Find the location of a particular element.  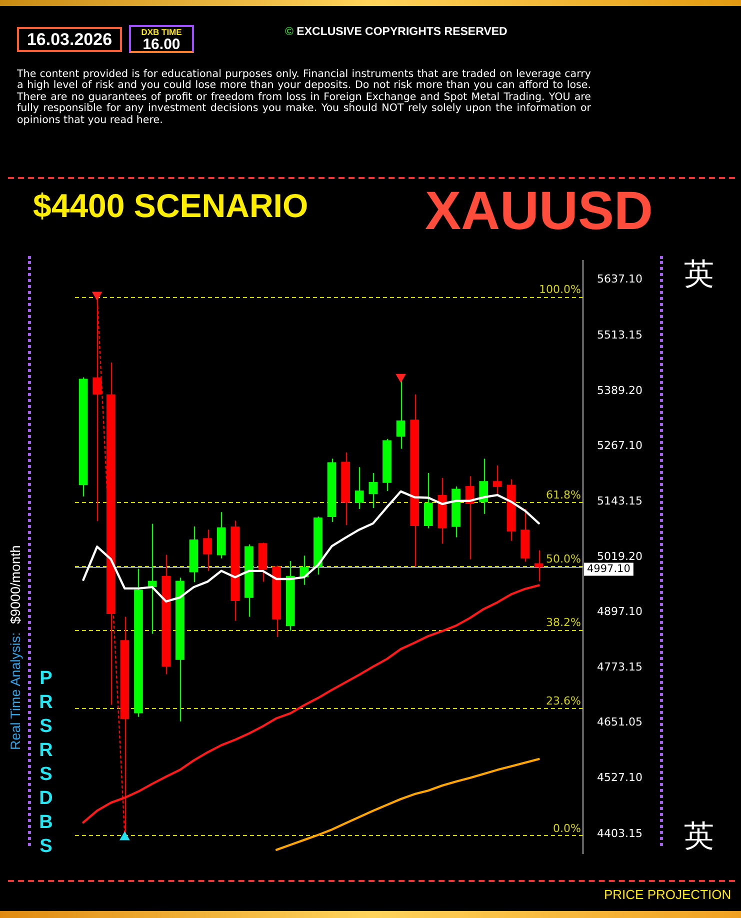

text: $9000/month is located at coordinates (15, 585).